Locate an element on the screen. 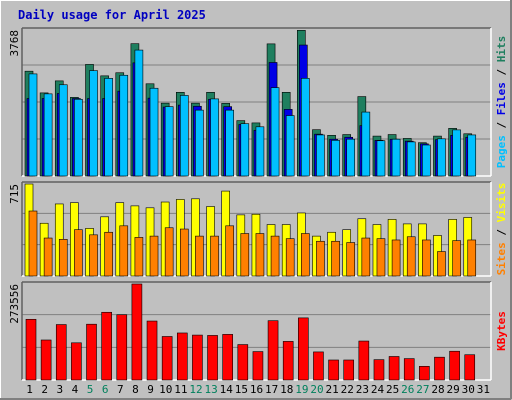  x-tick-day-20: 20 is located at coordinates (316, 389).